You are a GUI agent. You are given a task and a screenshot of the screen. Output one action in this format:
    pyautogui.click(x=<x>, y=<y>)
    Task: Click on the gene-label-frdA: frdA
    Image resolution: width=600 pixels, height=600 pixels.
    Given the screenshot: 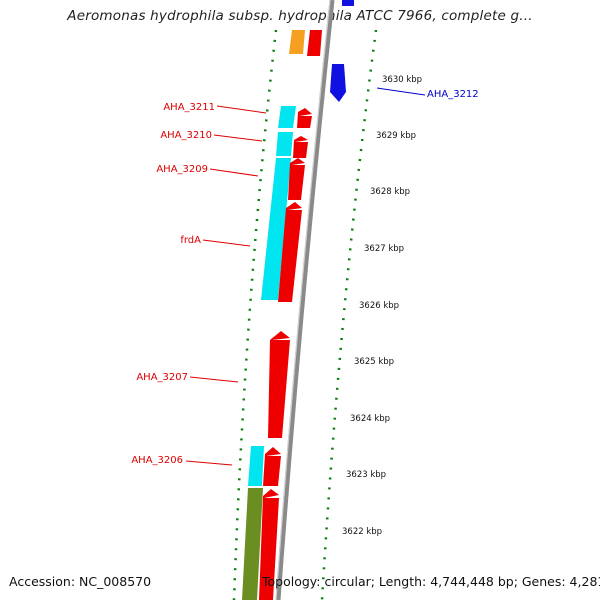 What is the action you would take?
    pyautogui.click(x=190, y=240)
    